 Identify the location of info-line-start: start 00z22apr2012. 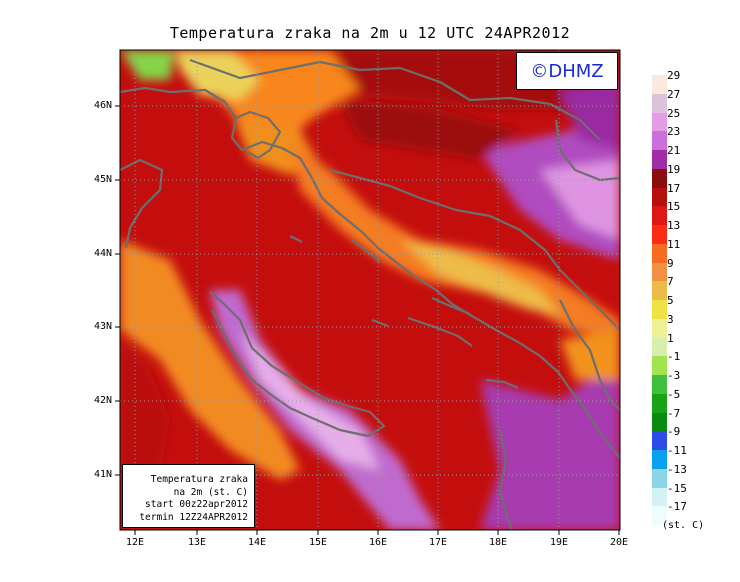
(196, 504).